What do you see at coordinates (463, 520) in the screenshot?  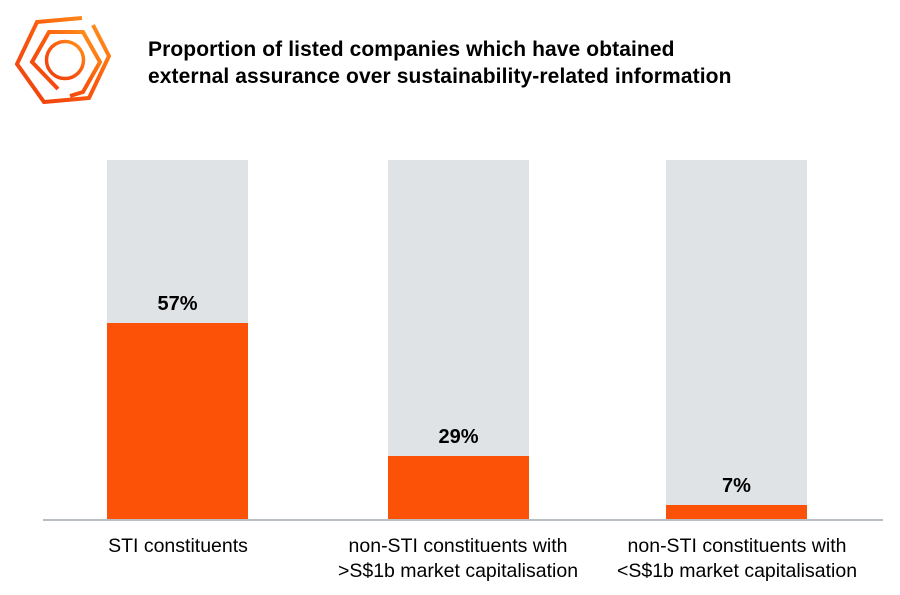 I see `x-axis-line` at bounding box center [463, 520].